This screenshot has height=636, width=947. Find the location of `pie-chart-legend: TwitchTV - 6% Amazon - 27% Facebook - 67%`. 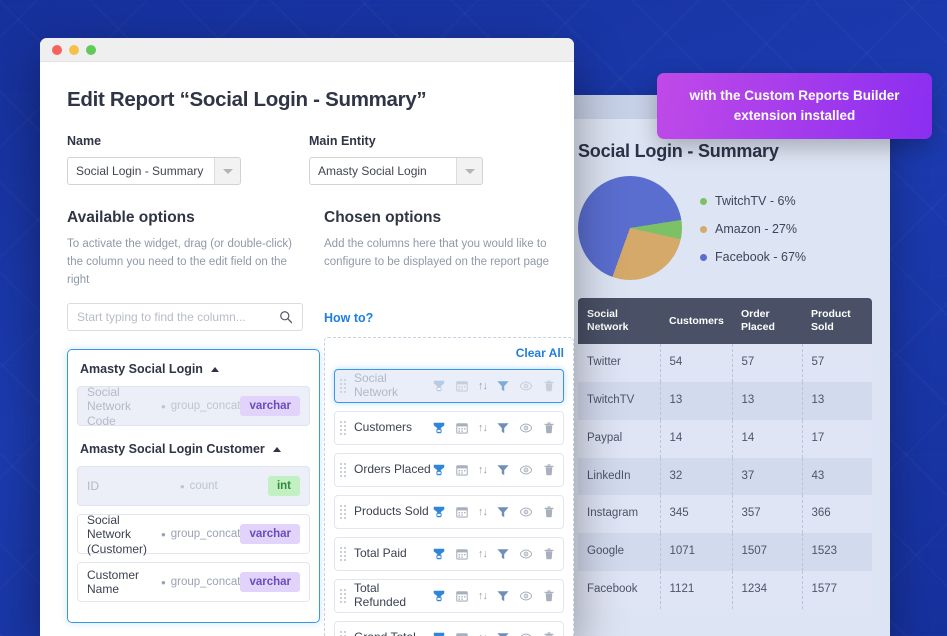

pie-chart-legend: TwitchTV - 6% Amazon - 27% Facebook - 67% is located at coordinates (753, 228).